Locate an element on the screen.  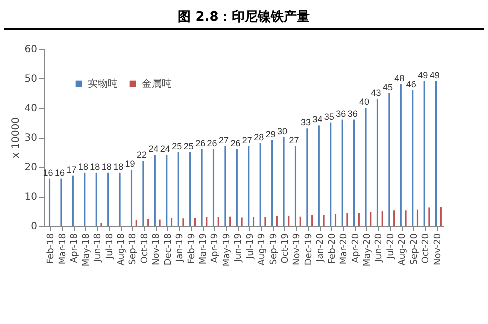
x-tick-label: May-19 is located at coordinates (227, 250).